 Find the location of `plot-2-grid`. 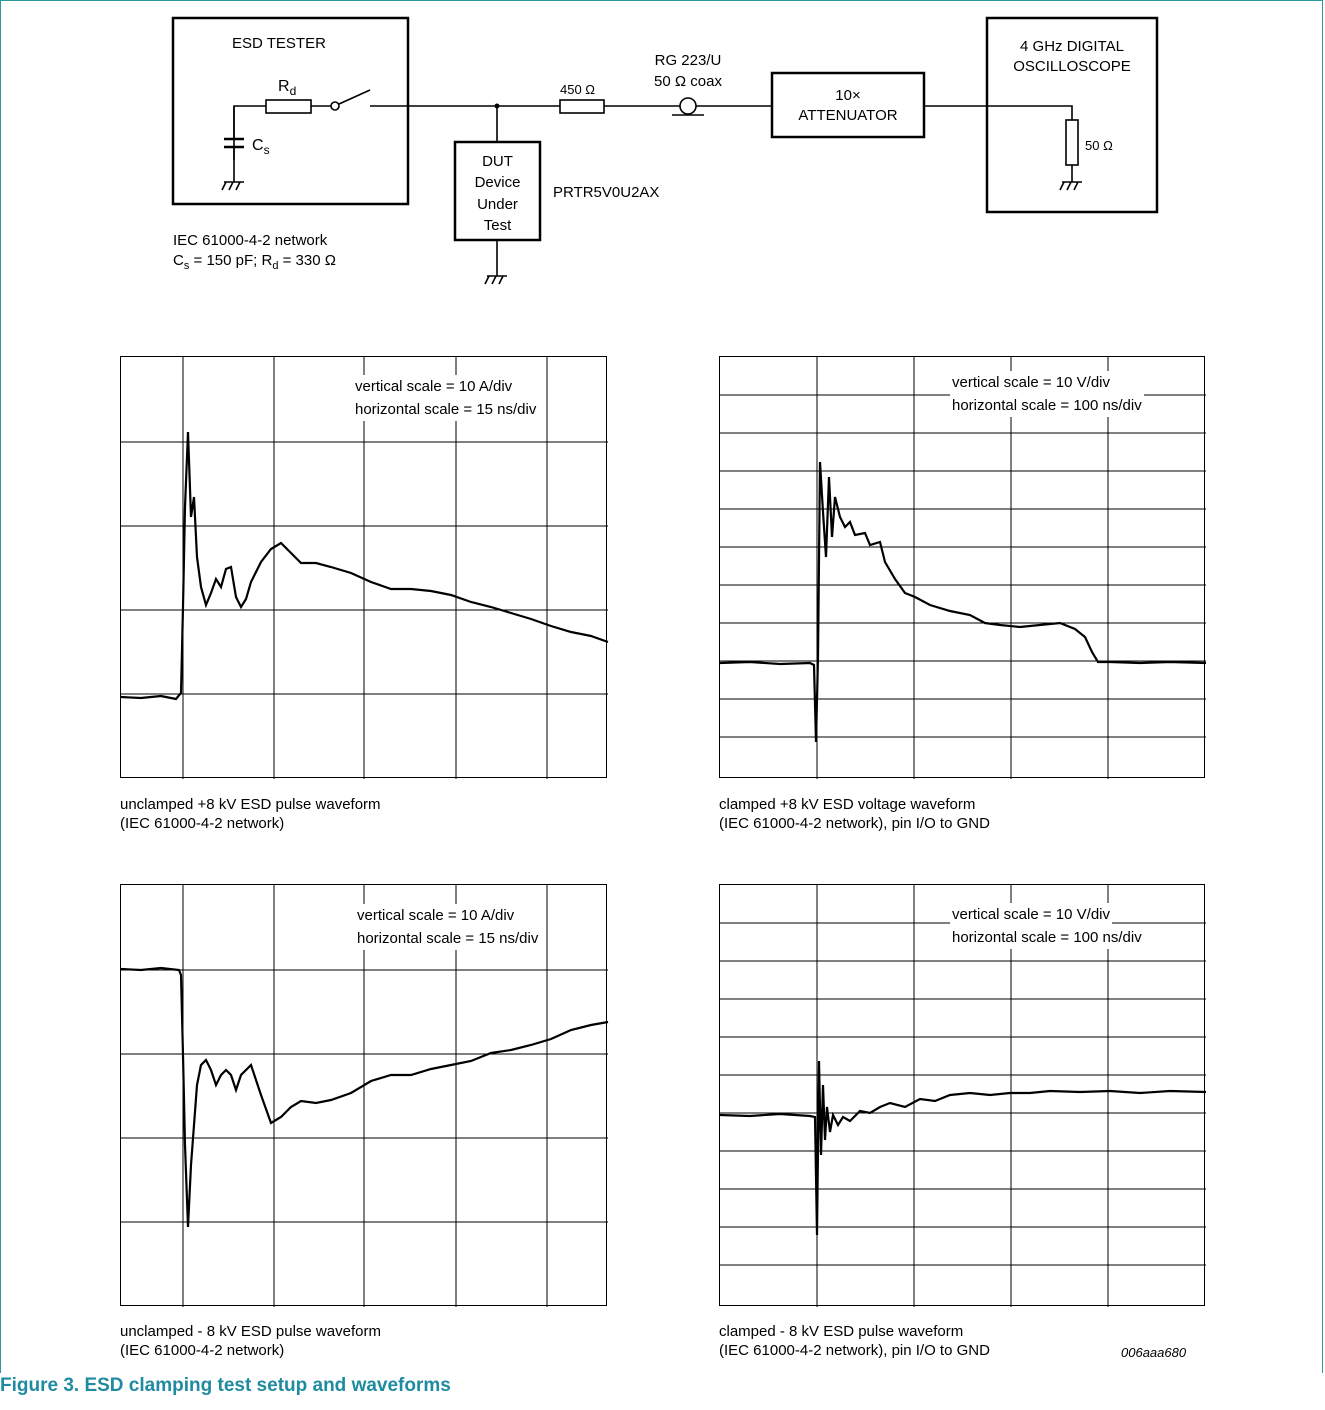

plot-2-grid is located at coordinates (963, 568).